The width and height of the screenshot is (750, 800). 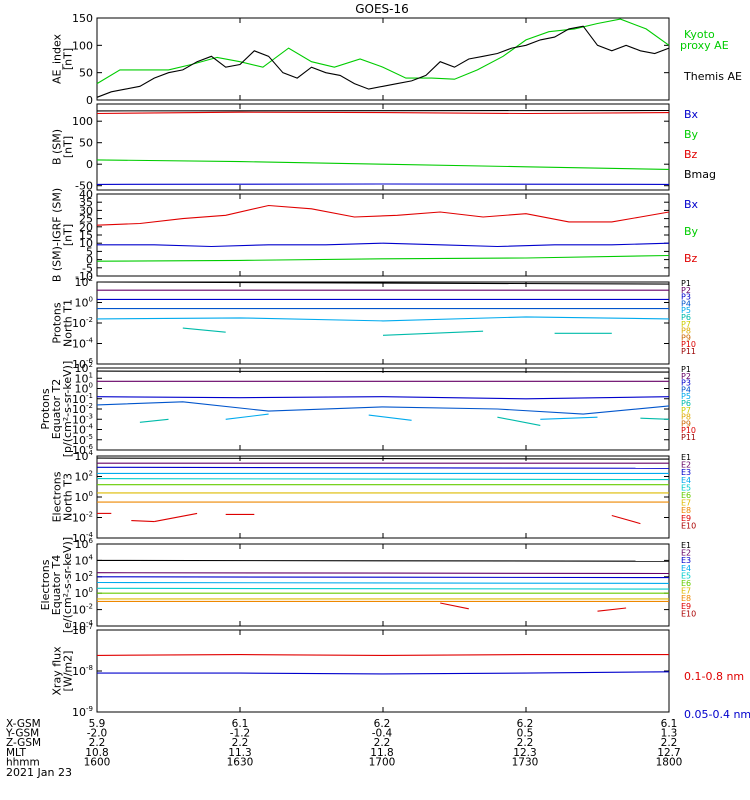 What do you see at coordinates (382, 762) in the screenshot?
I see `ephemeris-value: 1700` at bounding box center [382, 762].